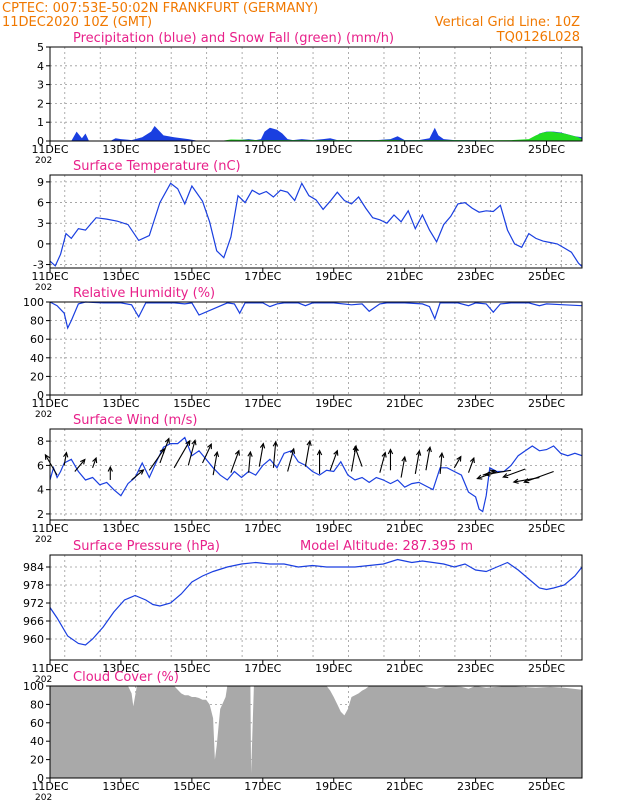 The height and width of the screenshot is (800, 618). Describe the element at coordinates (37, 760) in the screenshot. I see `y-tick-label: 20` at that location.